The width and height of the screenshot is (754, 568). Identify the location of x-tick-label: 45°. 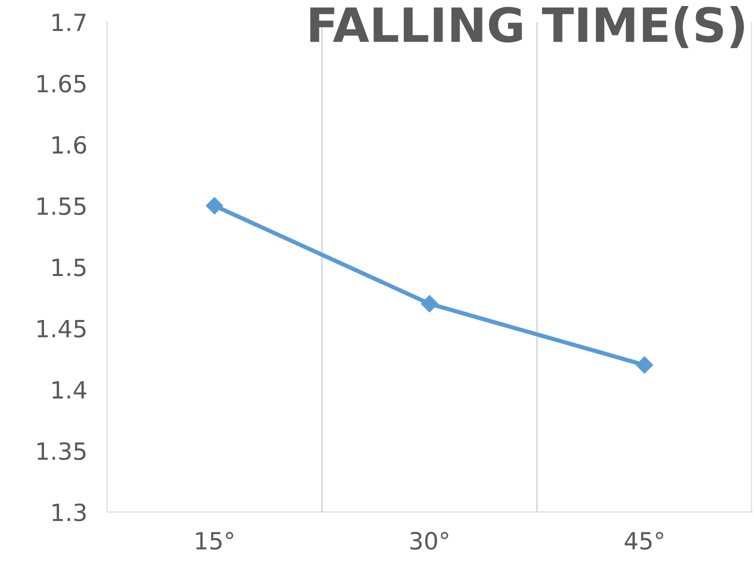
(644, 541).